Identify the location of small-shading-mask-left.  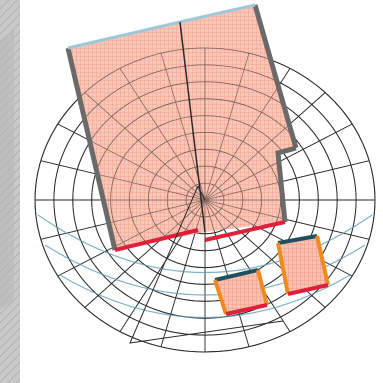
(241, 292).